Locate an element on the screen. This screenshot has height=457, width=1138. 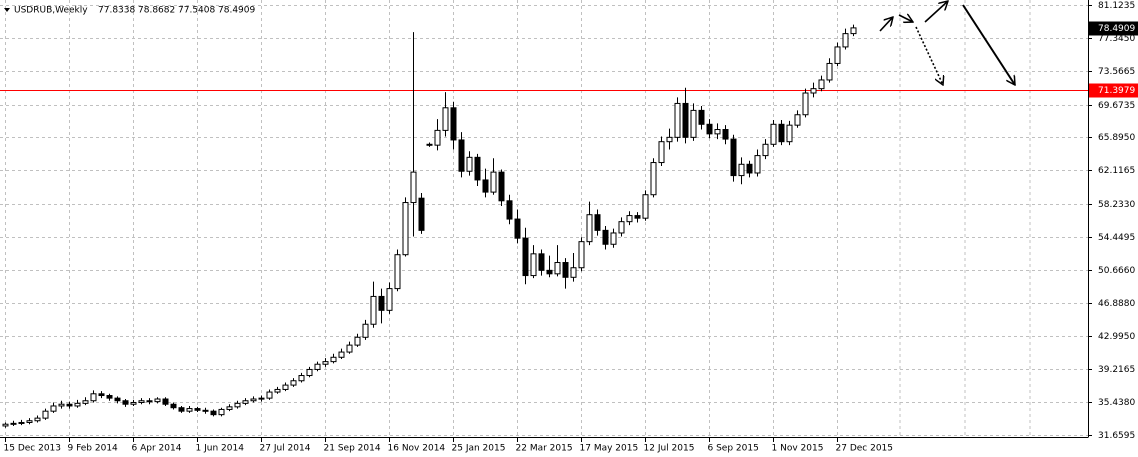
chart-title: USDRUB,Weekly is located at coordinates (51, 11).